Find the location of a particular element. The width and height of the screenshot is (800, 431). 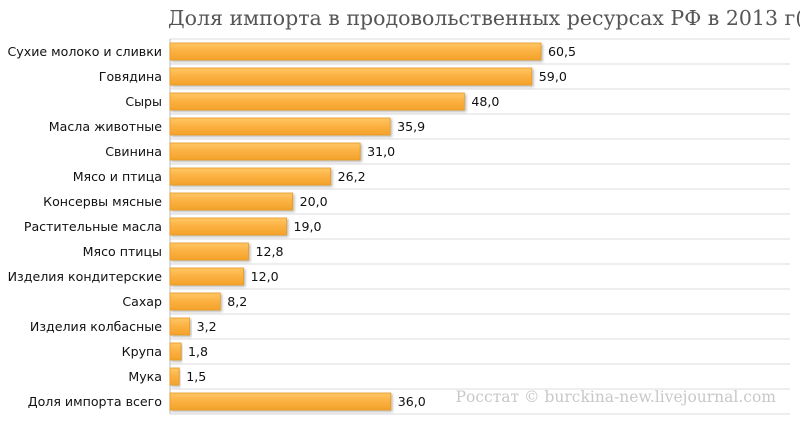

category-label: Доля импорта всего is located at coordinates (95, 401).